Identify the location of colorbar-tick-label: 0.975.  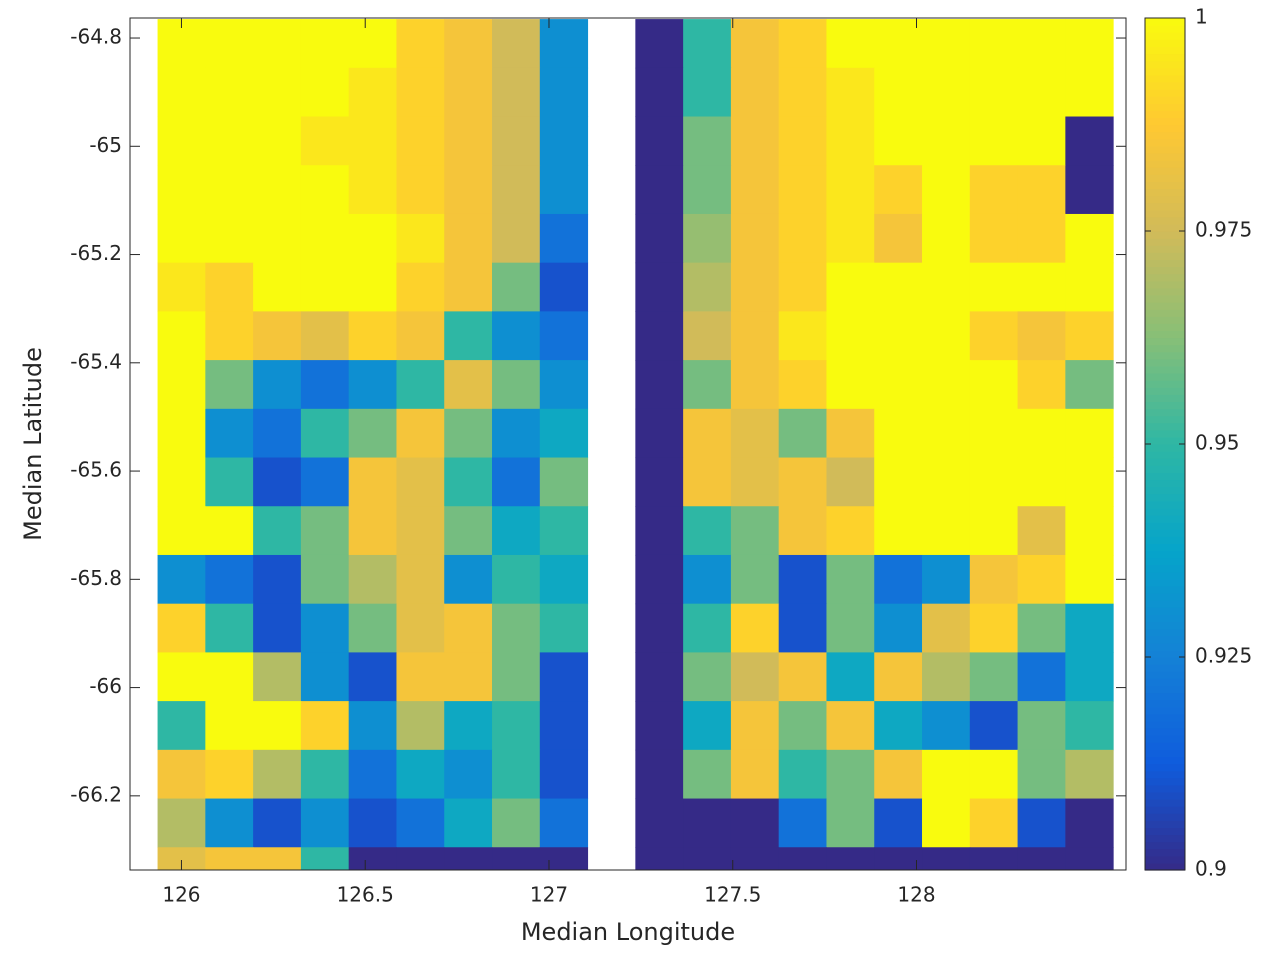
(1223, 230).